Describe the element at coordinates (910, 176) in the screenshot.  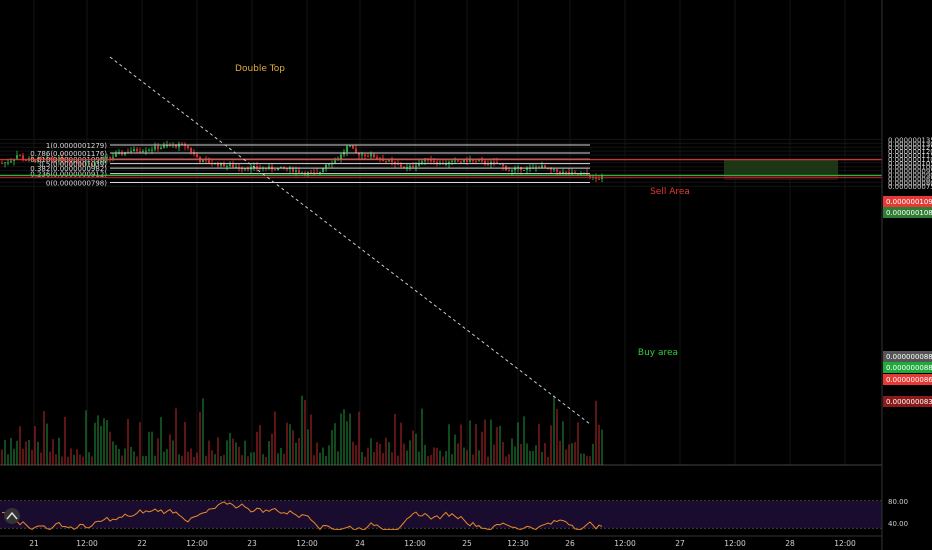
I see `price-tick-label: 0.0000000900` at that location.